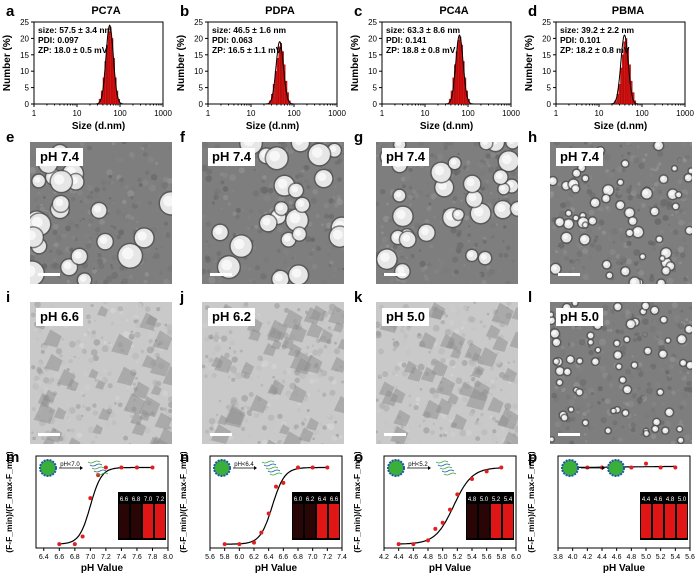  What do you see at coordinates (221, 434) in the screenshot?
I see `scale-bar` at bounding box center [221, 434].